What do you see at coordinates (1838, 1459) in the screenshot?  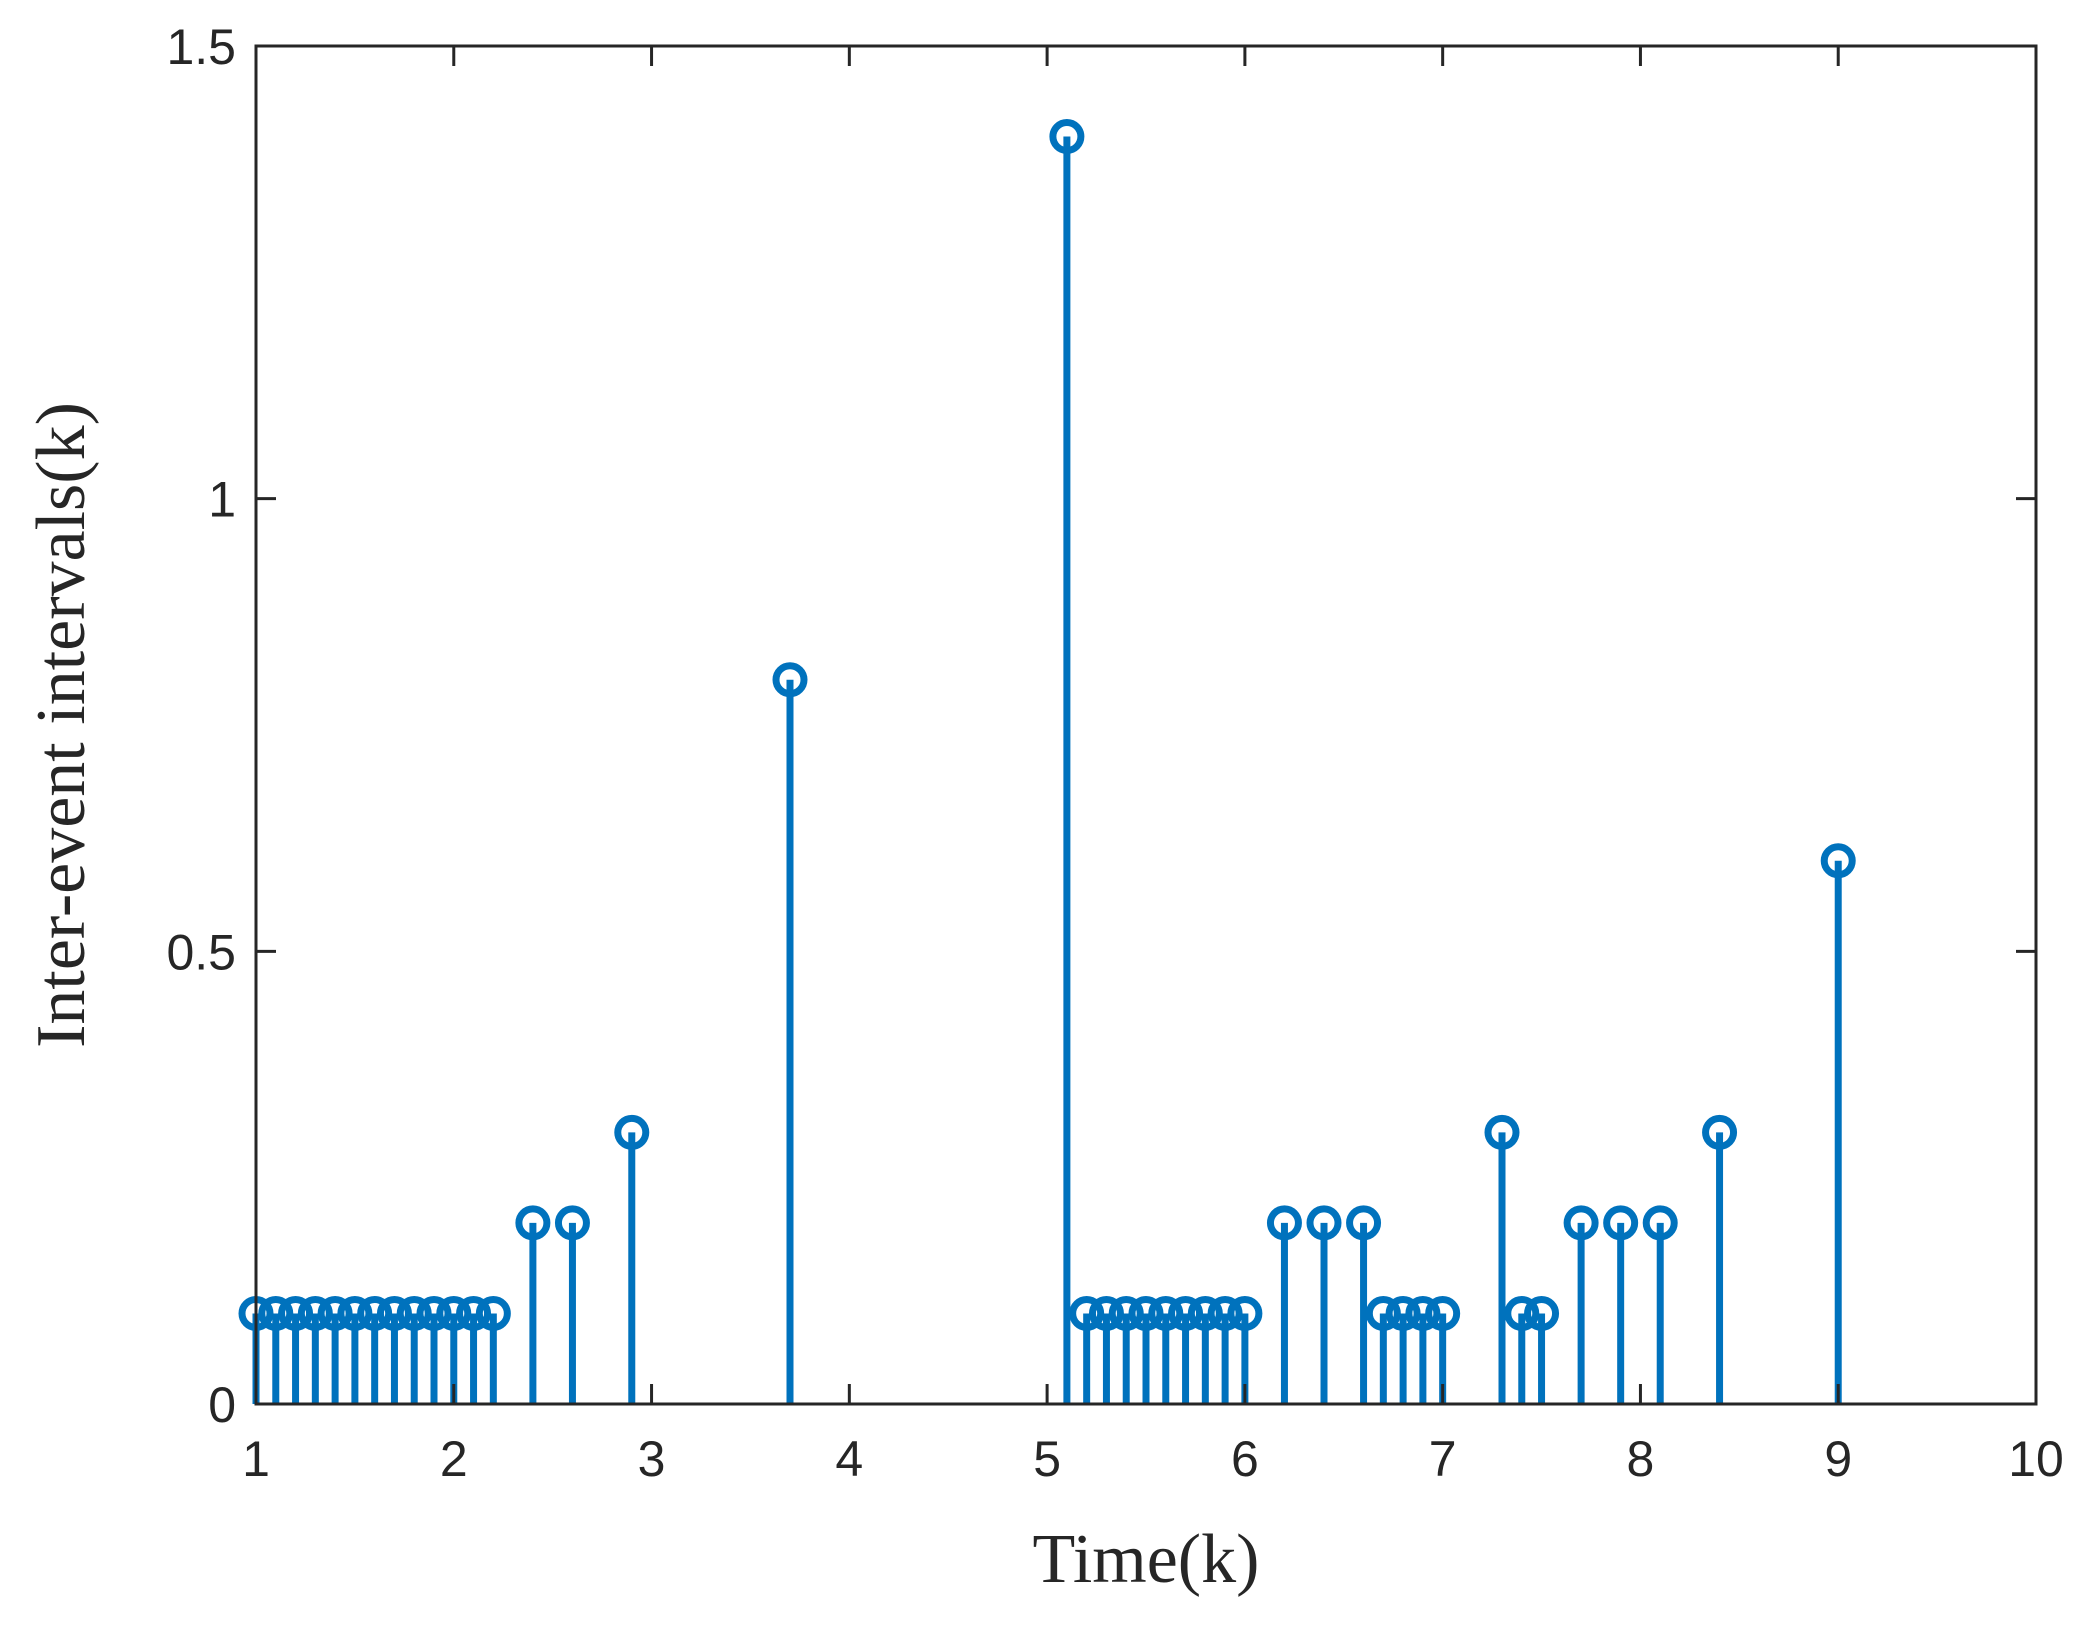 I see `x-tick-label: 9` at bounding box center [1838, 1459].